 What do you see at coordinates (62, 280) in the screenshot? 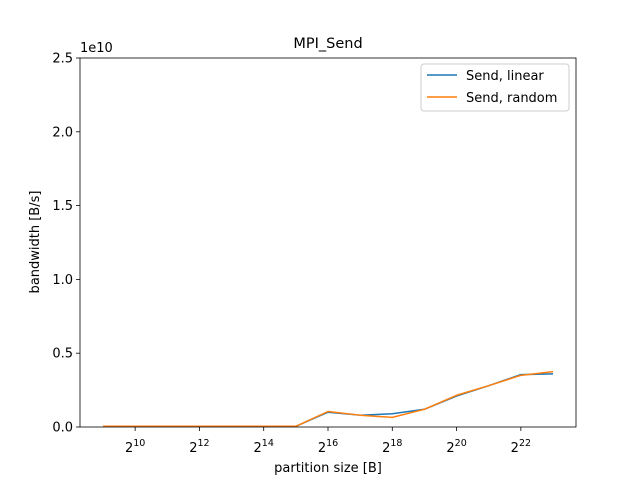
I see `y-tick-label: 1.0` at bounding box center [62, 280].